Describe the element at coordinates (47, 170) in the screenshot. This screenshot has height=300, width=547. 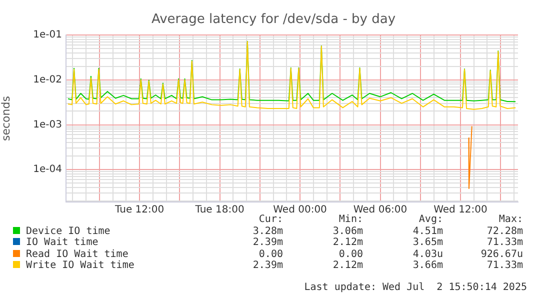
I see `y-tick-label: 1e-04` at that location.